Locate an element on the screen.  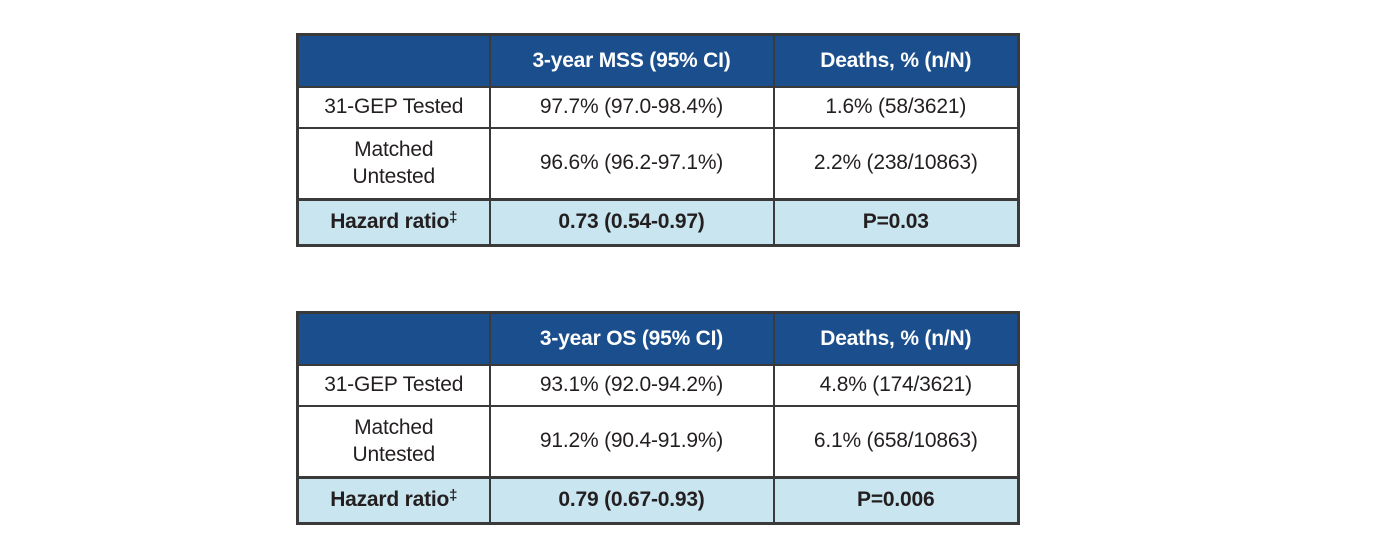
os-hazard-ratio-row: Hazard ratio‡ 0.79 (0.67-0.93) P=0.006 is located at coordinates (658, 500).